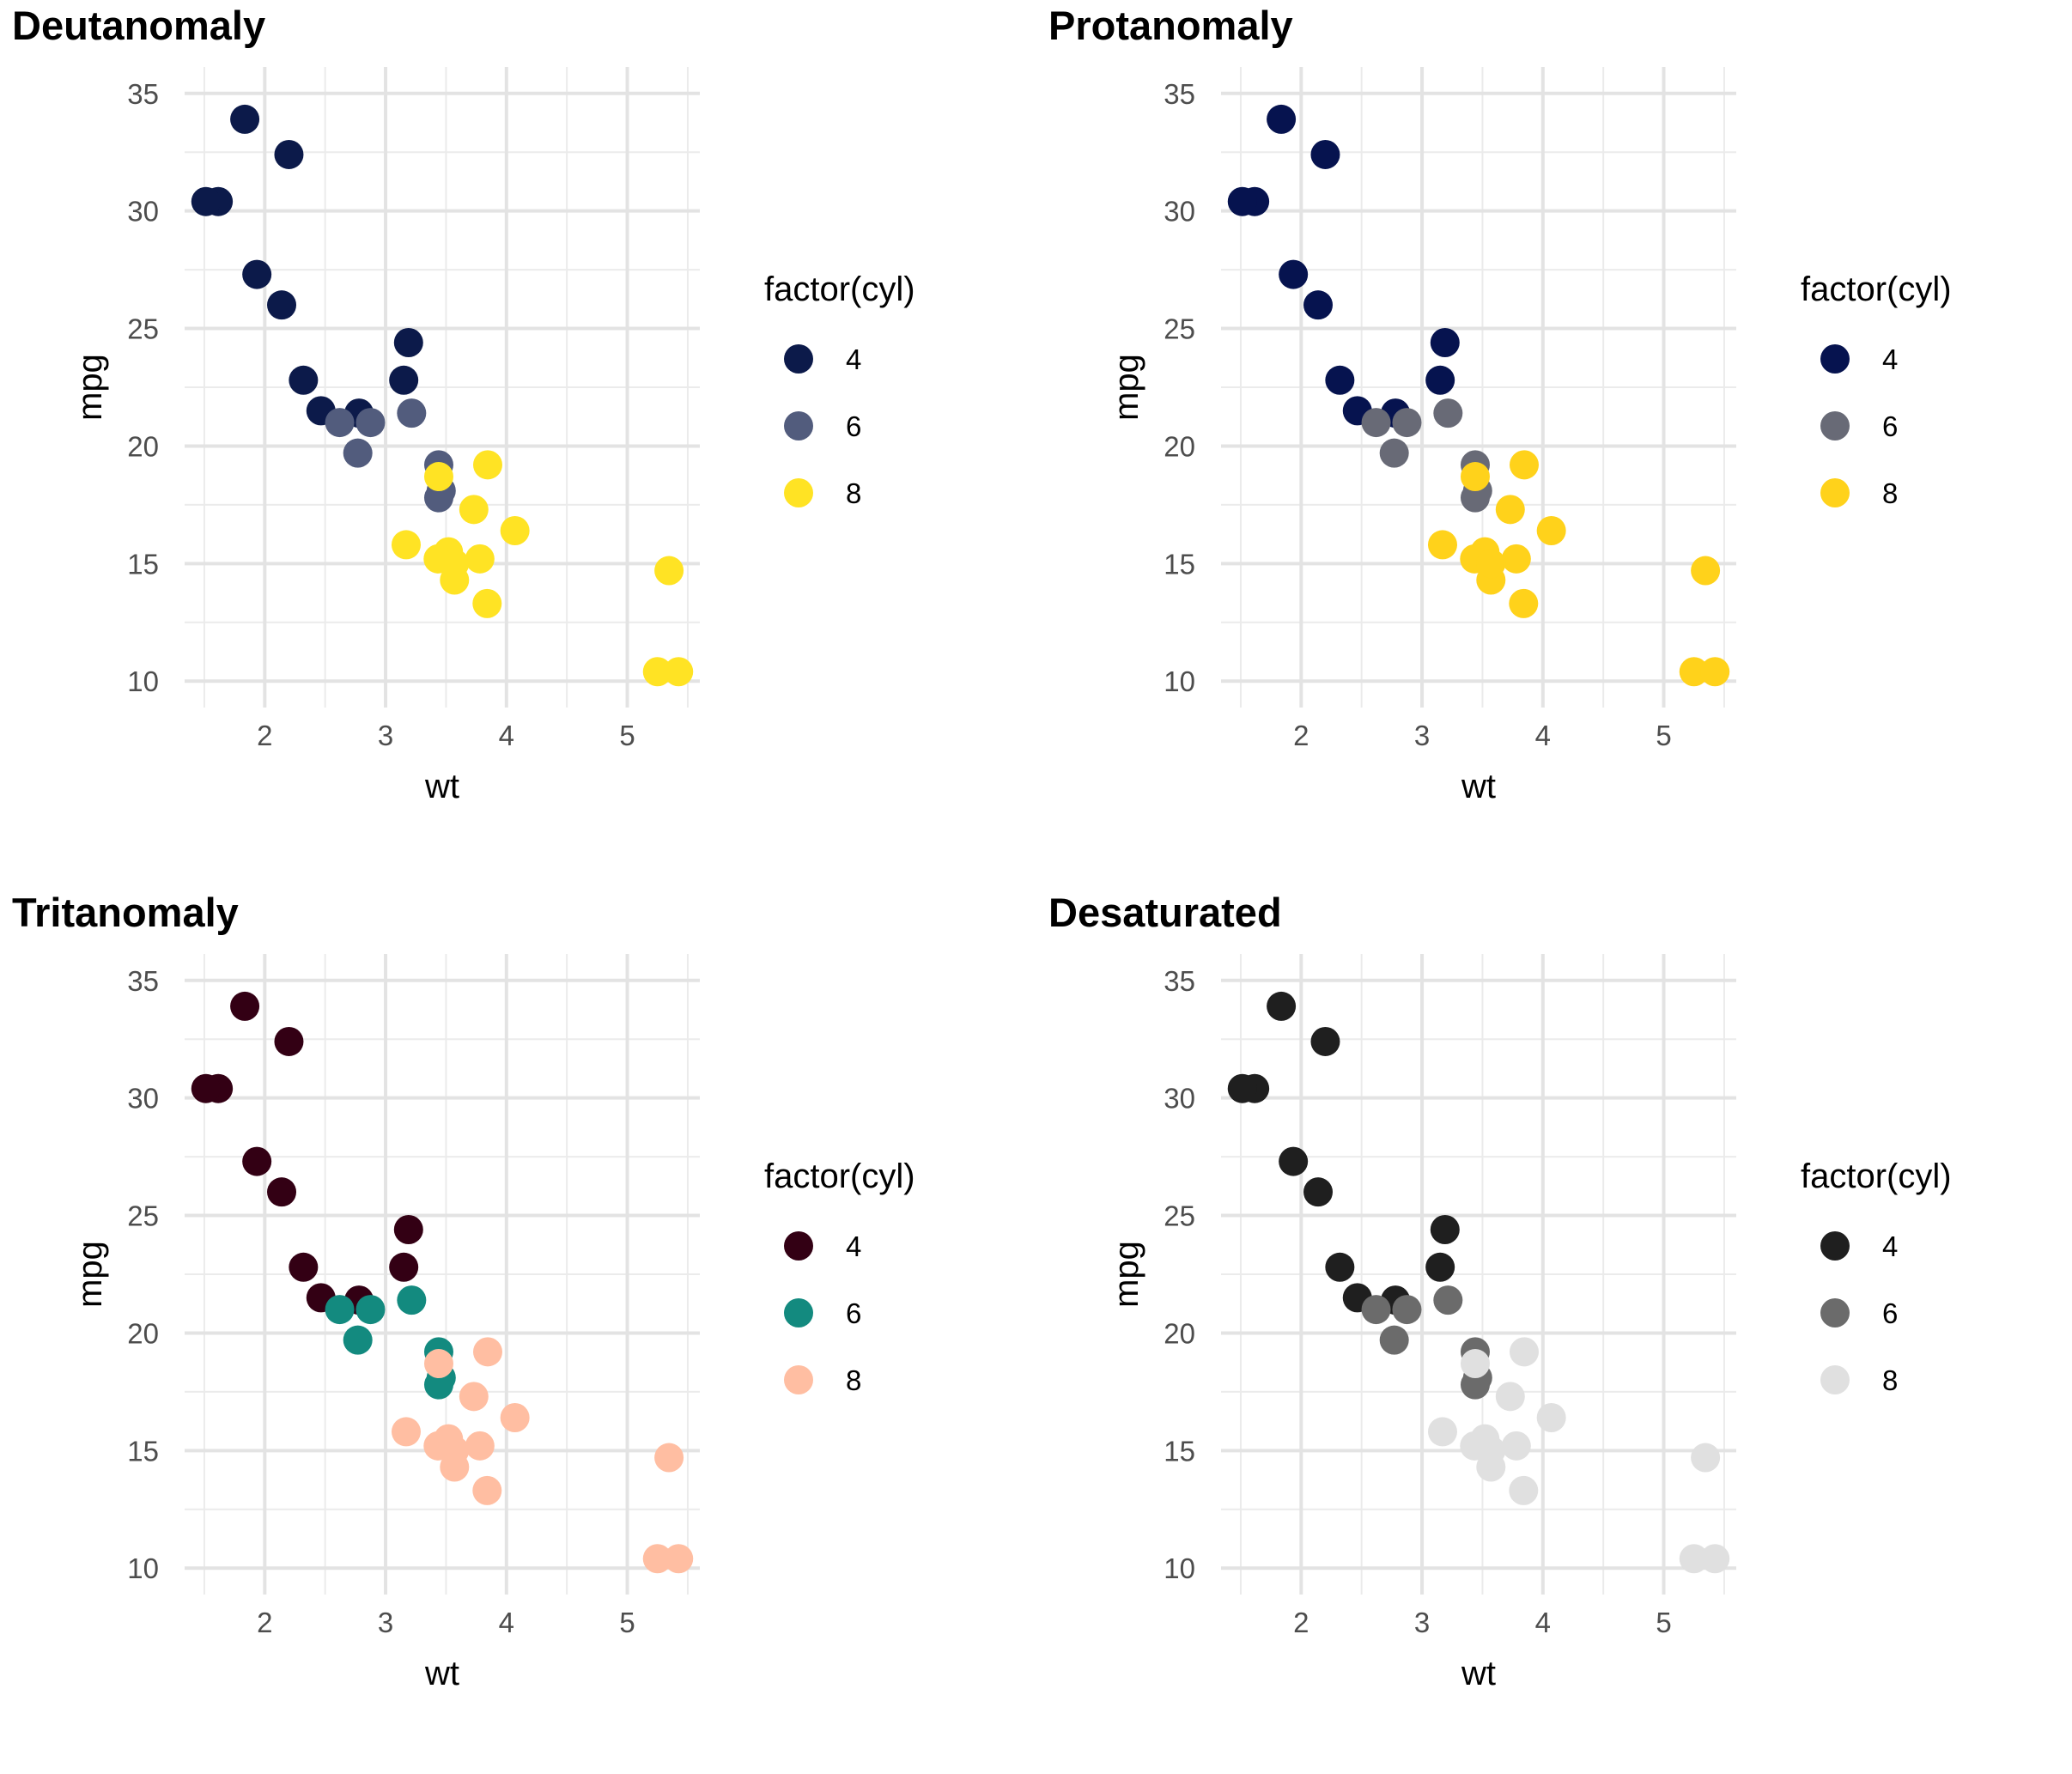  I want to click on panel-title: Protanomaly, so click(1170, 25).